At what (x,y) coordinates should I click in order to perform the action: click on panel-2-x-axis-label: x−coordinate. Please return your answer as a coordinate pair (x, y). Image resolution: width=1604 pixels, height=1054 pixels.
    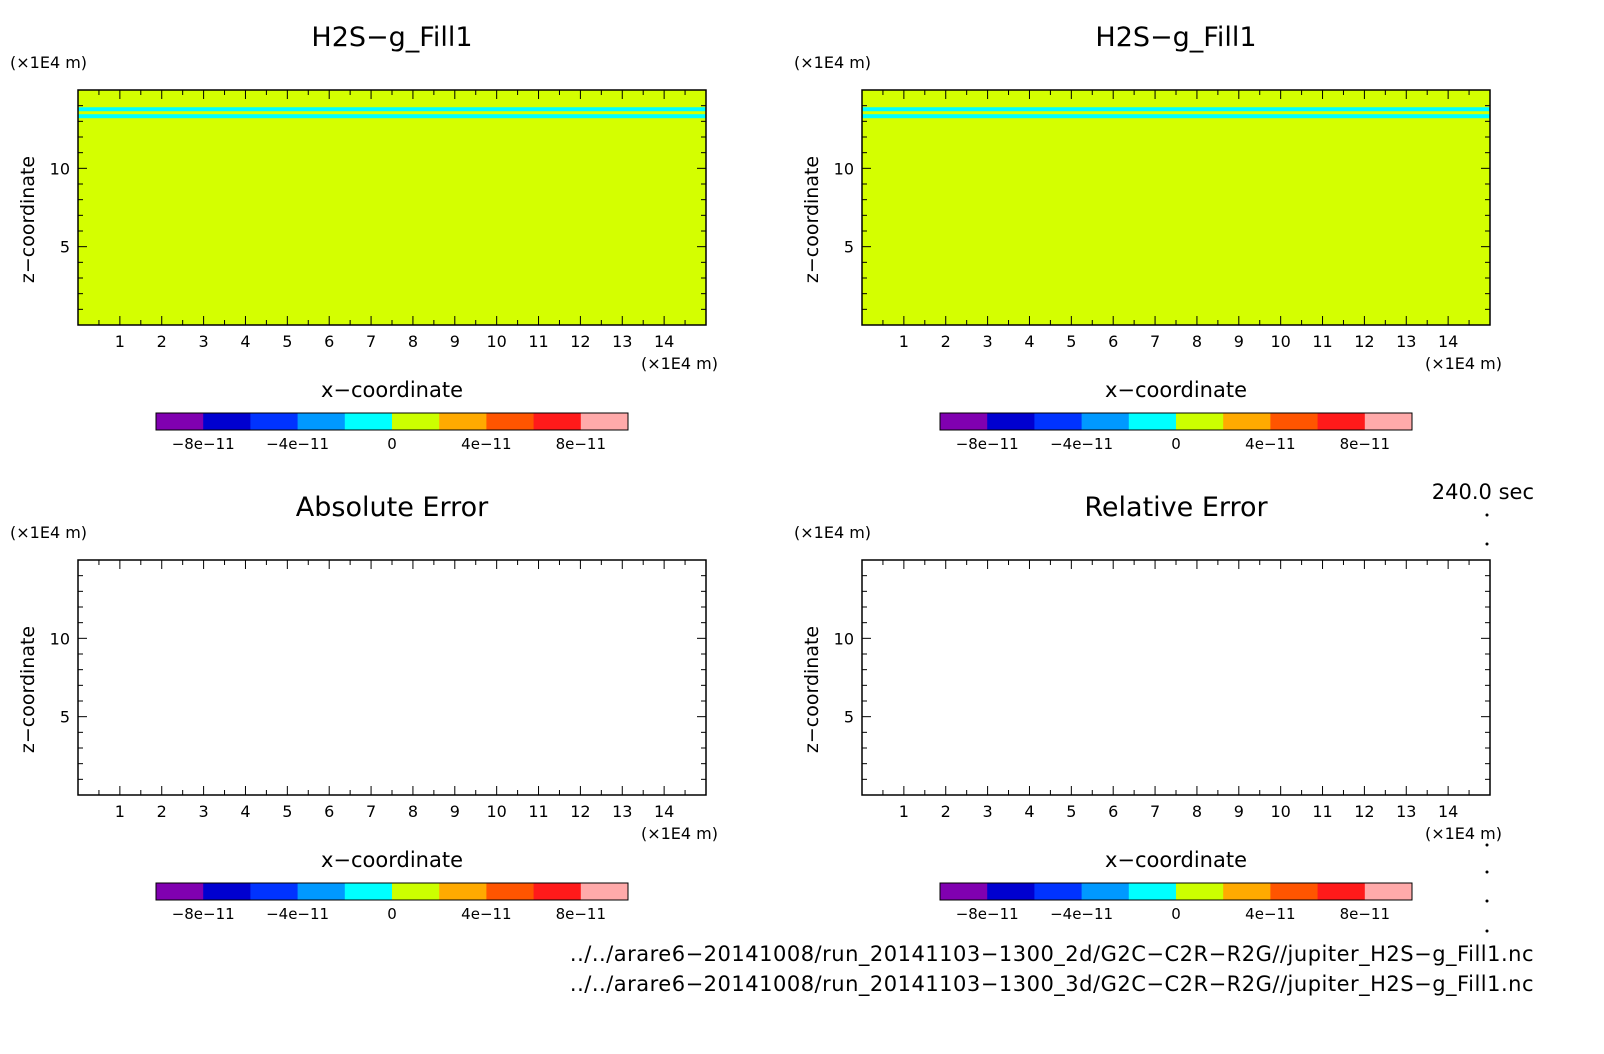
    Looking at the image, I should click on (1176, 390).